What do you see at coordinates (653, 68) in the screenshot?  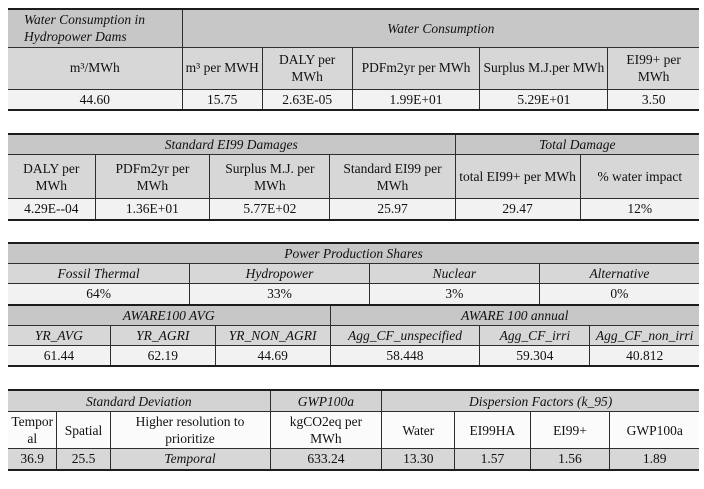 I see `t1-header-cell: EI99+ per MWh` at bounding box center [653, 68].